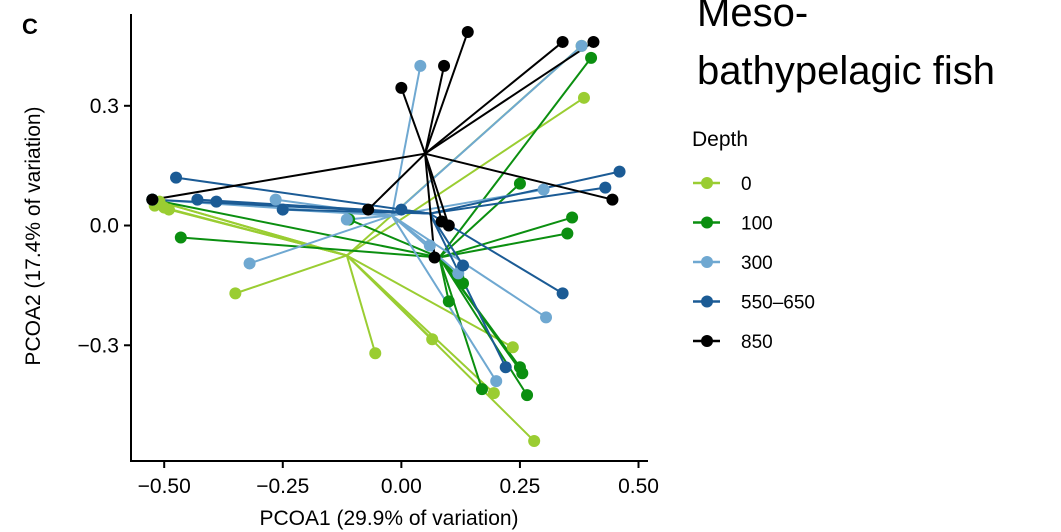 The height and width of the screenshot is (532, 1061). I want to click on chart-title: Meso- bathypelagic fish, so click(846, 46).